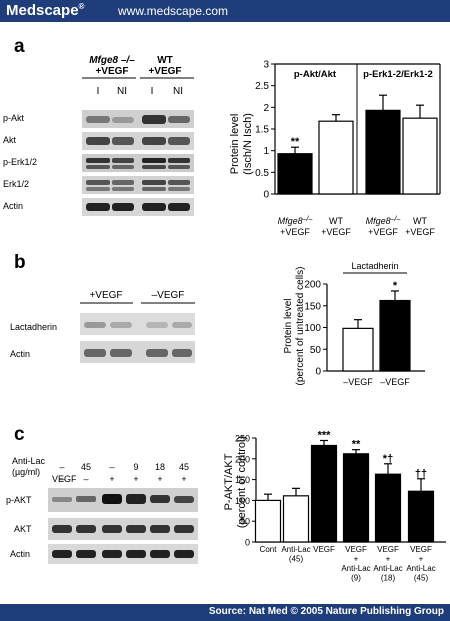 The width and height of the screenshot is (450, 621). I want to click on chart-a-xlabel-1b: +VEGF, so click(295, 232).